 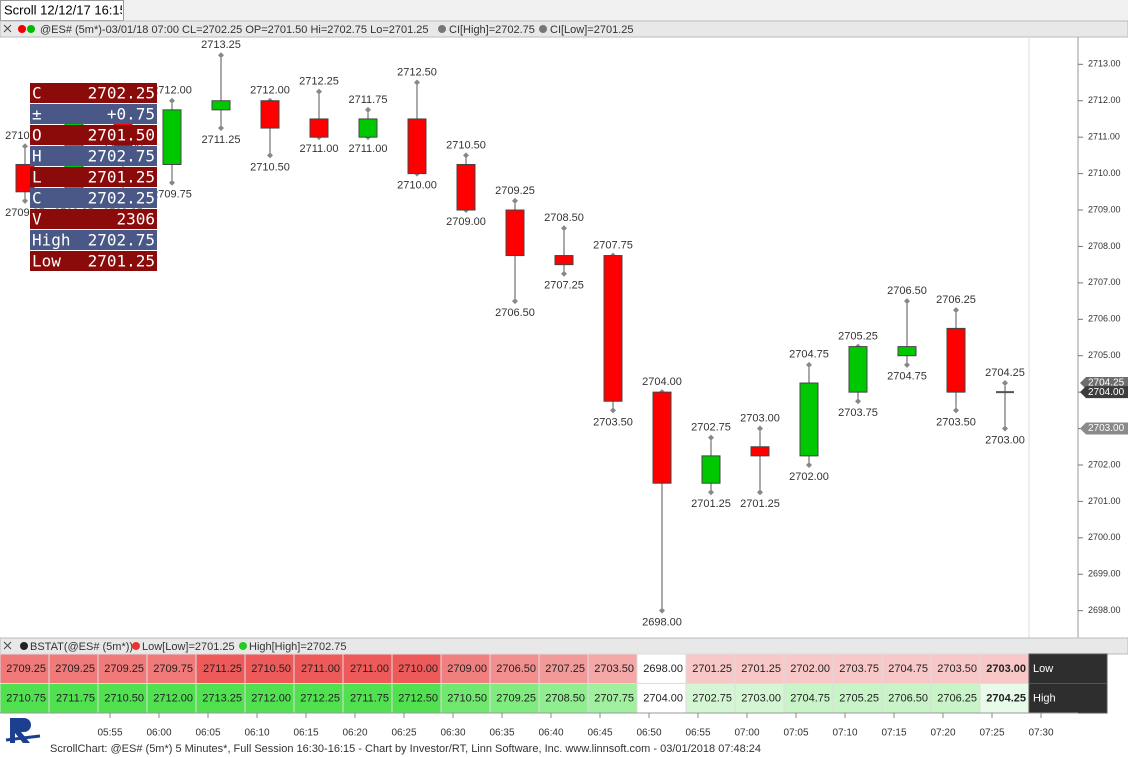 What do you see at coordinates (564, 218) in the screenshot?
I see `high-label: 2708.50` at bounding box center [564, 218].